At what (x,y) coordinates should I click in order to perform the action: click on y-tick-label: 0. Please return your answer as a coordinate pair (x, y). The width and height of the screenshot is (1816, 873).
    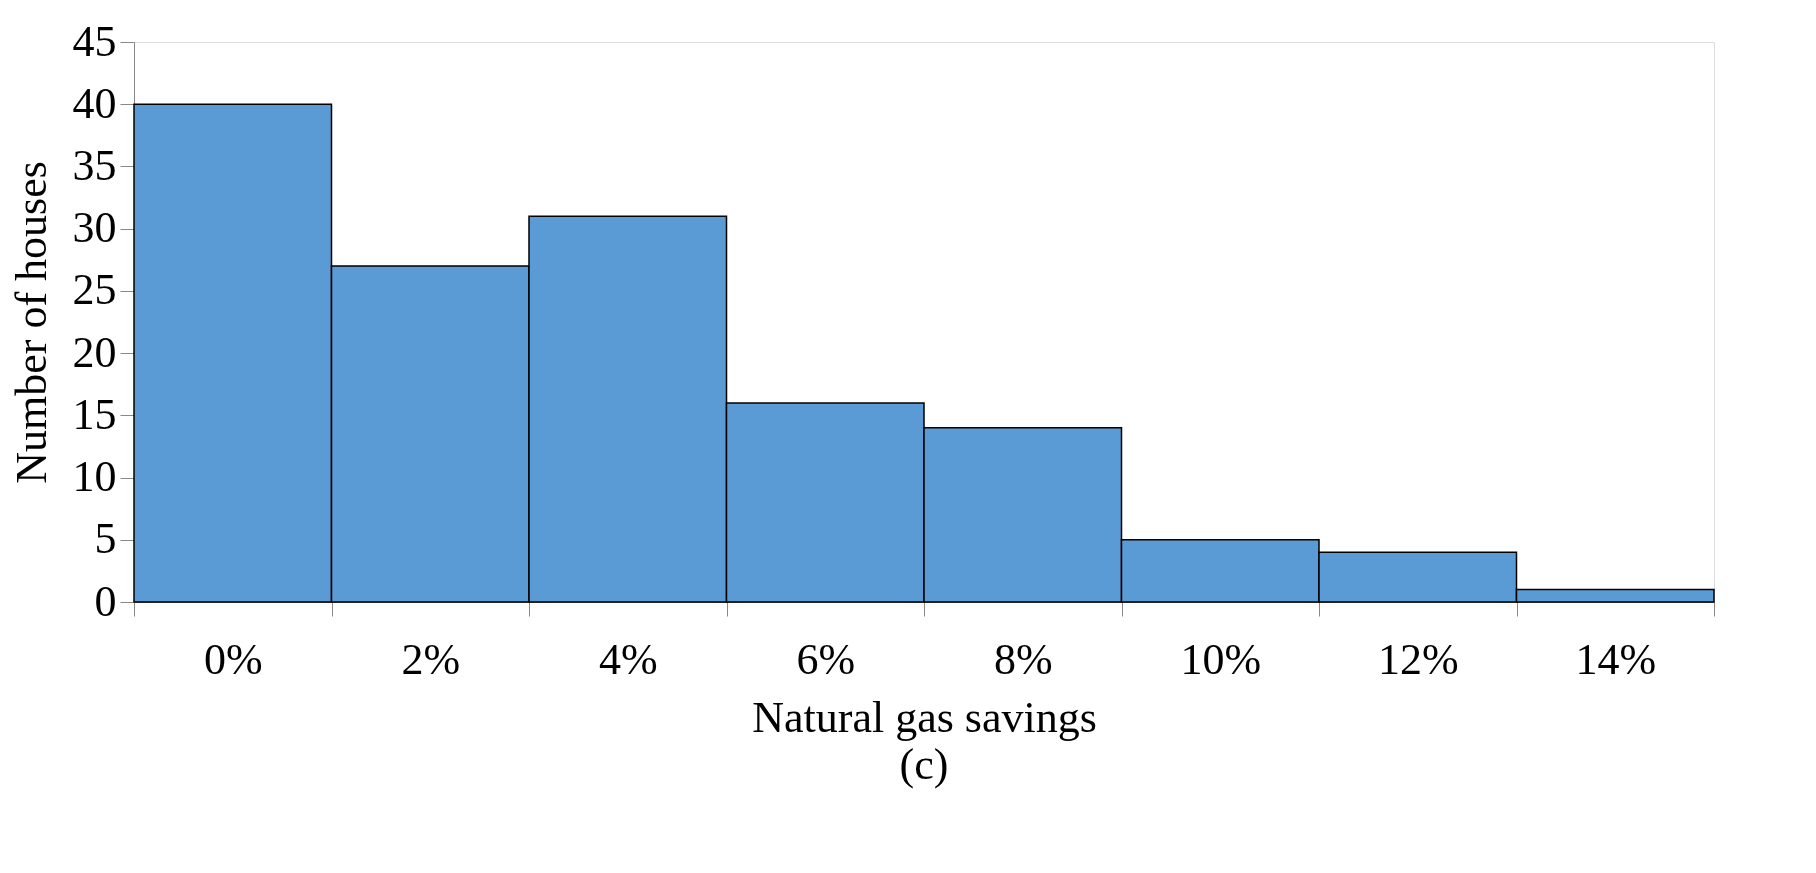
    Looking at the image, I should click on (105, 601).